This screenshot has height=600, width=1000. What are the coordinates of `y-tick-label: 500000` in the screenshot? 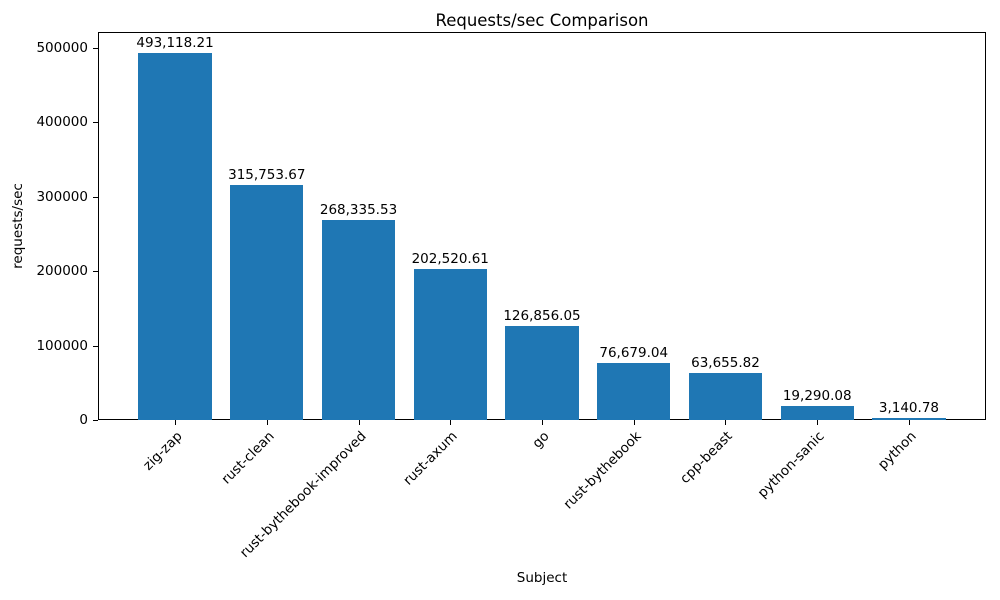 It's located at (62, 47).